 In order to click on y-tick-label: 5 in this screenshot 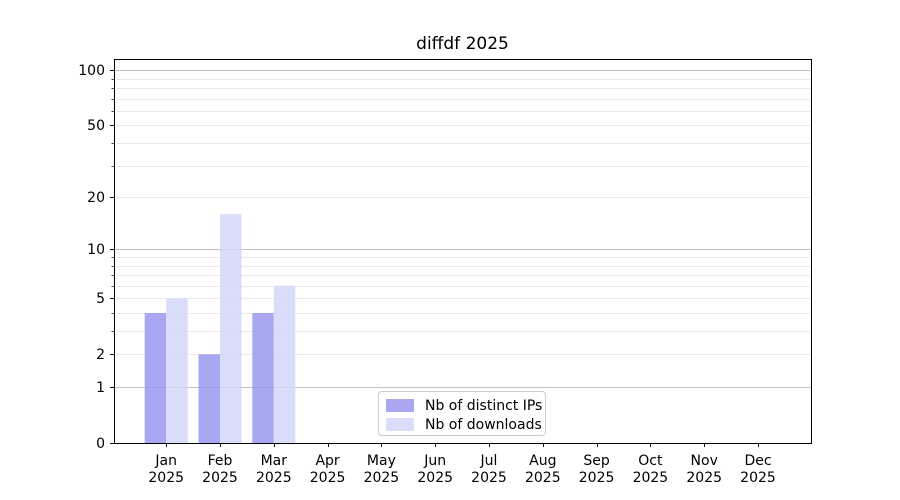, I will do `click(100, 299)`.